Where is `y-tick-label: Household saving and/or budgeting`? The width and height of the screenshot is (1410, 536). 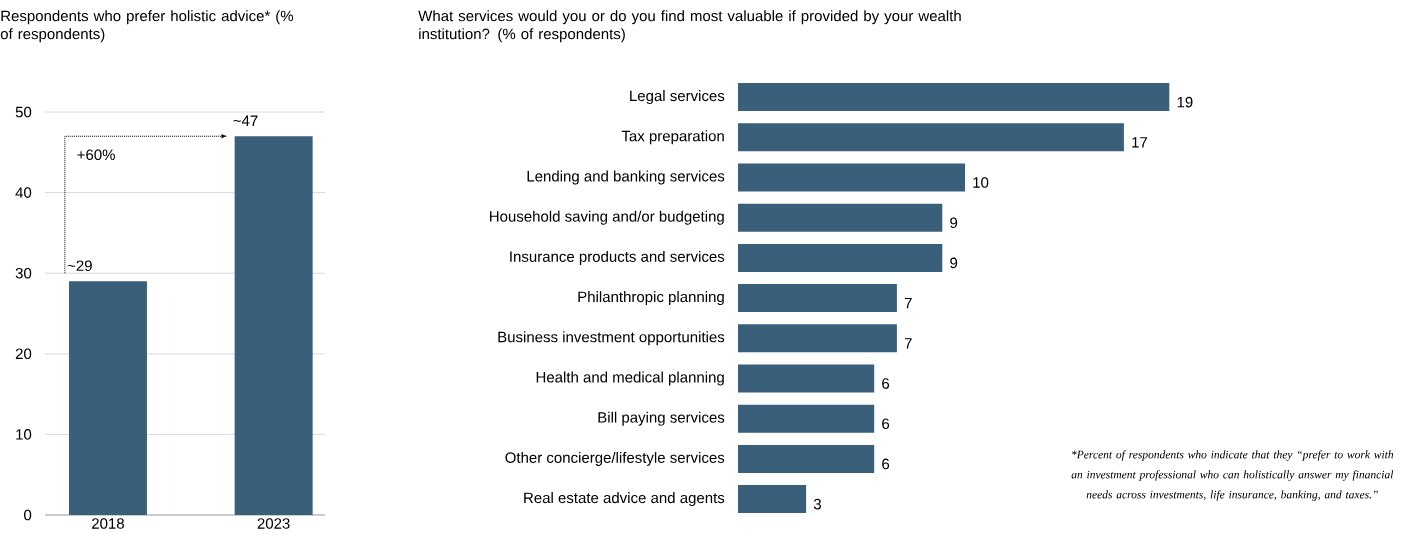
y-tick-label: Household saving and/or budgeting is located at coordinates (607, 217).